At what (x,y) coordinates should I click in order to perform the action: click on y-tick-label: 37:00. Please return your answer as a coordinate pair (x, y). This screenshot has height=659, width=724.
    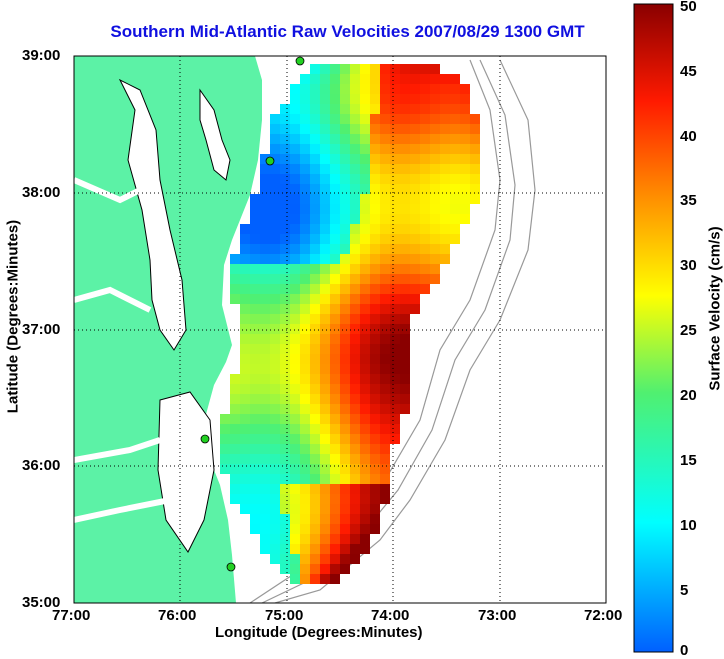
    Looking at the image, I should click on (41, 329).